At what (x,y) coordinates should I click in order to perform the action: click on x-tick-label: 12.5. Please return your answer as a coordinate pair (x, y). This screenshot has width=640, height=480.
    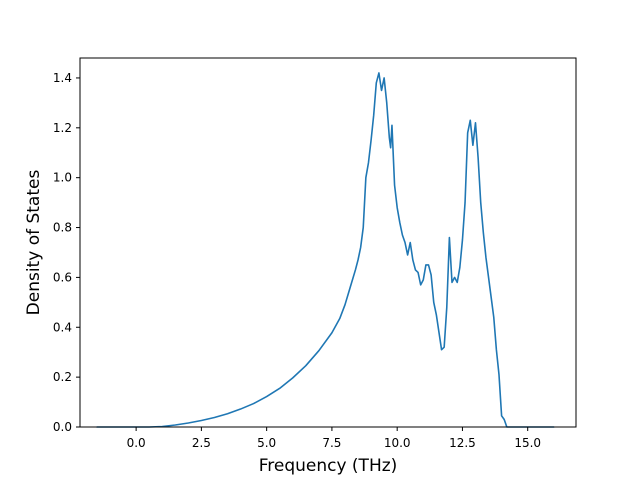
    Looking at the image, I should click on (462, 443).